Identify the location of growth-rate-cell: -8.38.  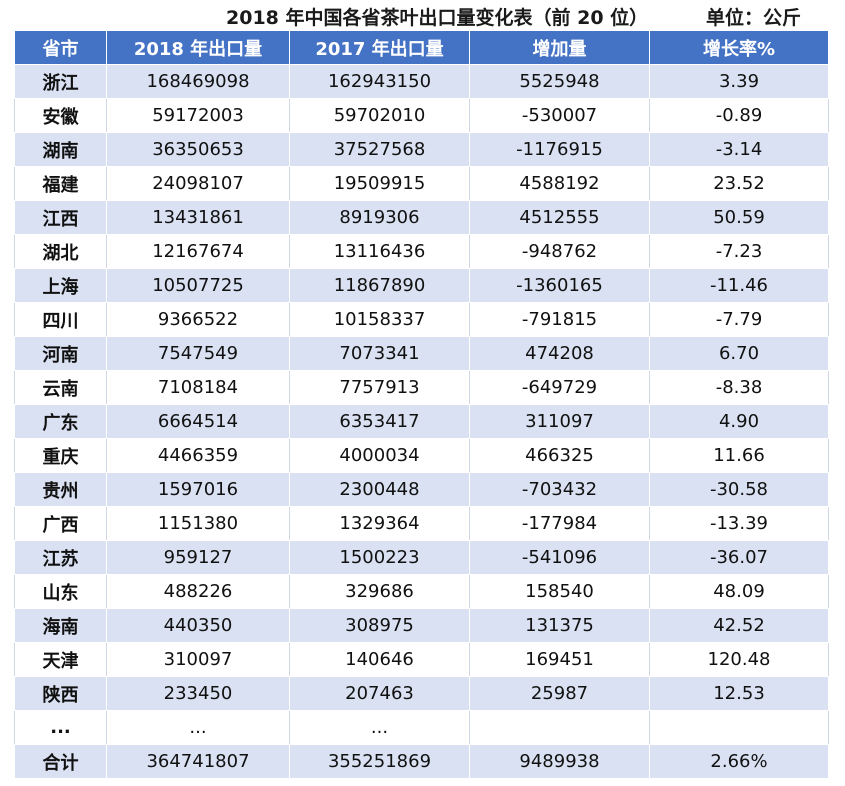
(739, 387).